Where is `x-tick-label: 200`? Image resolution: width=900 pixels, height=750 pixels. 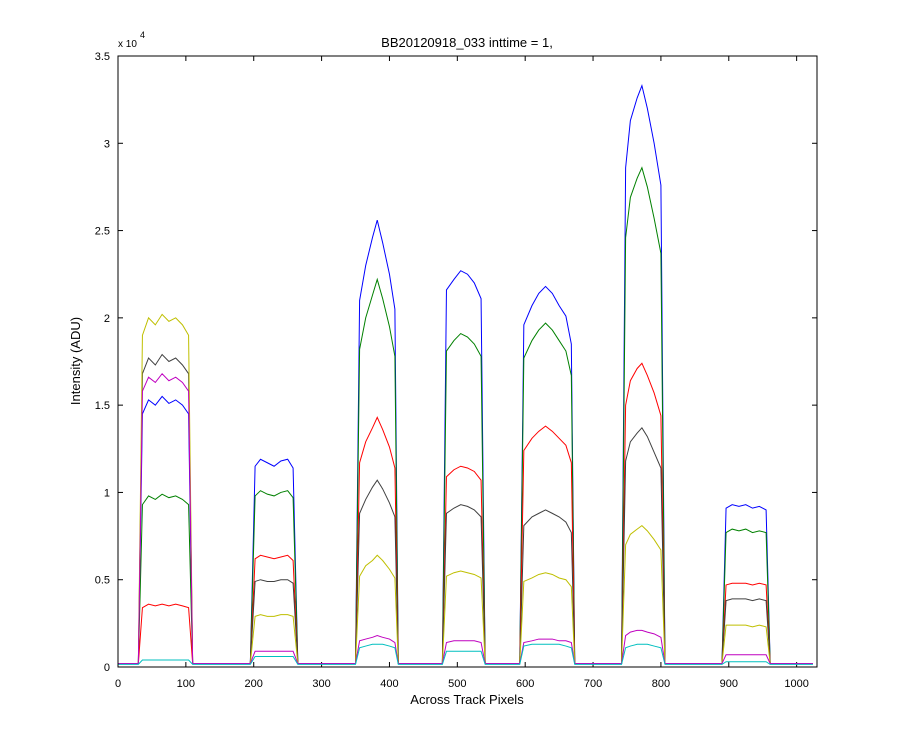 x-tick-label: 200 is located at coordinates (254, 684).